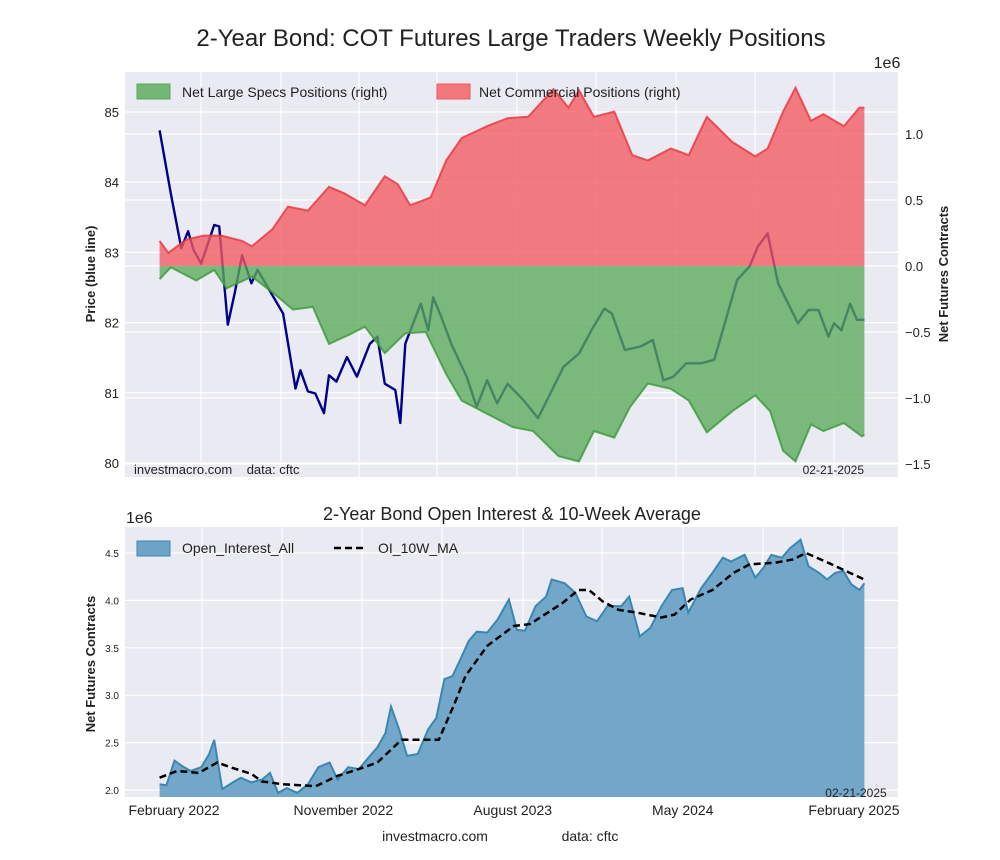  What do you see at coordinates (918, 332) in the screenshot?
I see `right-tick-label: −0.5` at bounding box center [918, 332].